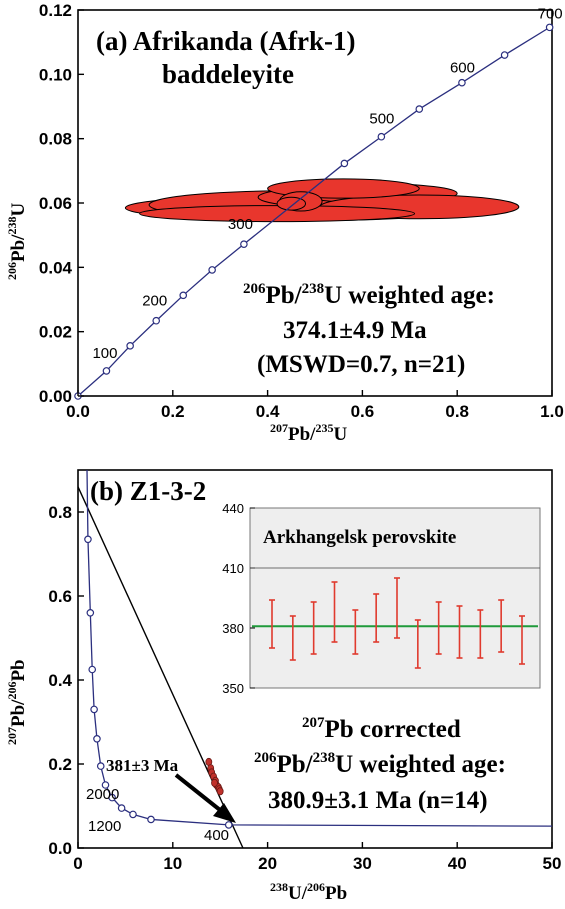 Image resolution: width=565 pixels, height=909 pixels. I want to click on ann-b-rest1: Pb corrected, so click(393, 729).